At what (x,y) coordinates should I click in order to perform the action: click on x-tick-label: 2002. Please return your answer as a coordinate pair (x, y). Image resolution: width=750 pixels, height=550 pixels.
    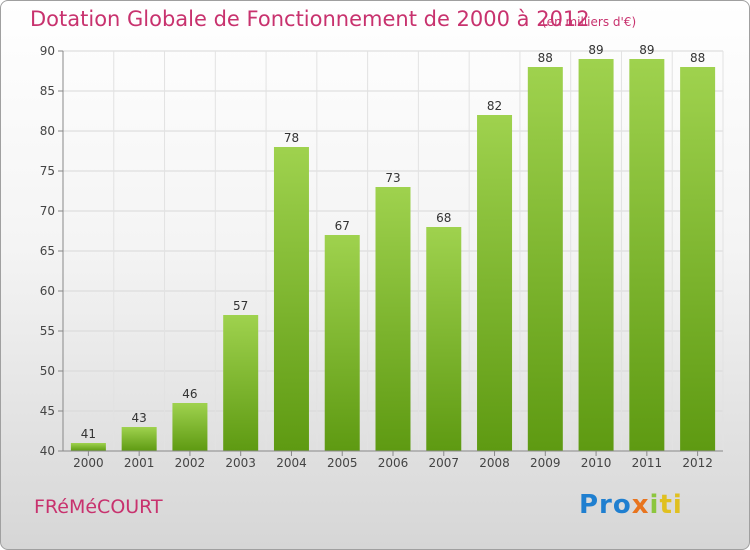
    Looking at the image, I should click on (190, 463).